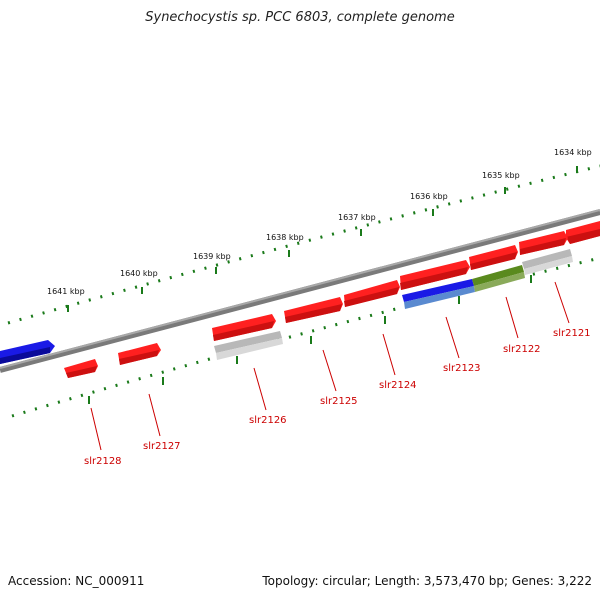 Image resolution: width=600 pixels, height=600 pixels. I want to click on tick-label: 1636 kbp, so click(429, 196).